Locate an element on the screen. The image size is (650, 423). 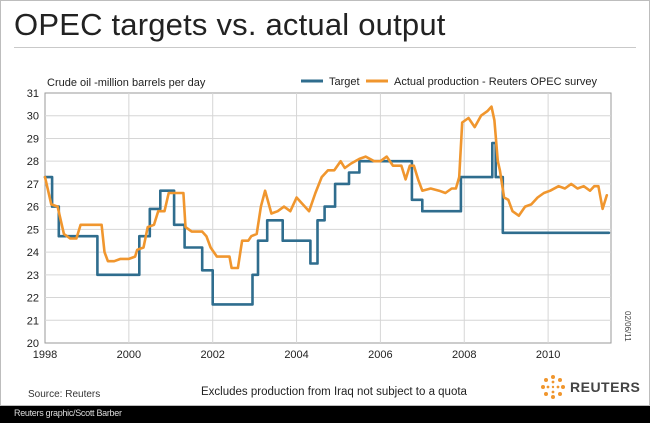
y-tick-label: 20 is located at coordinates (33, 344).